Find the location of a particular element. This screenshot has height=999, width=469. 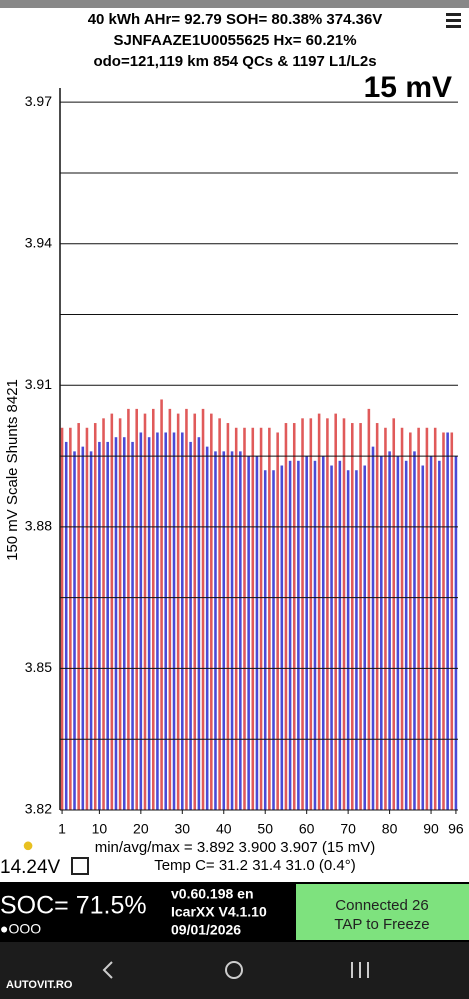

soc: SOC= 71.5% is located at coordinates (73, 906).